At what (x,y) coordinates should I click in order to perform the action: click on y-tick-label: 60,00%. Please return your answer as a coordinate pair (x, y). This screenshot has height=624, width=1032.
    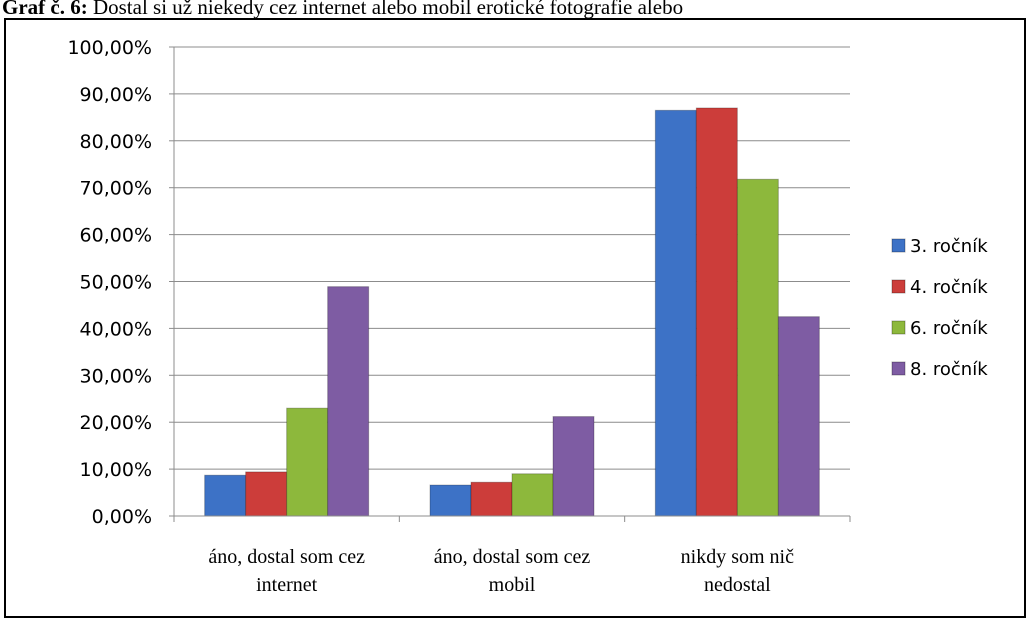
    Looking at the image, I should click on (116, 236).